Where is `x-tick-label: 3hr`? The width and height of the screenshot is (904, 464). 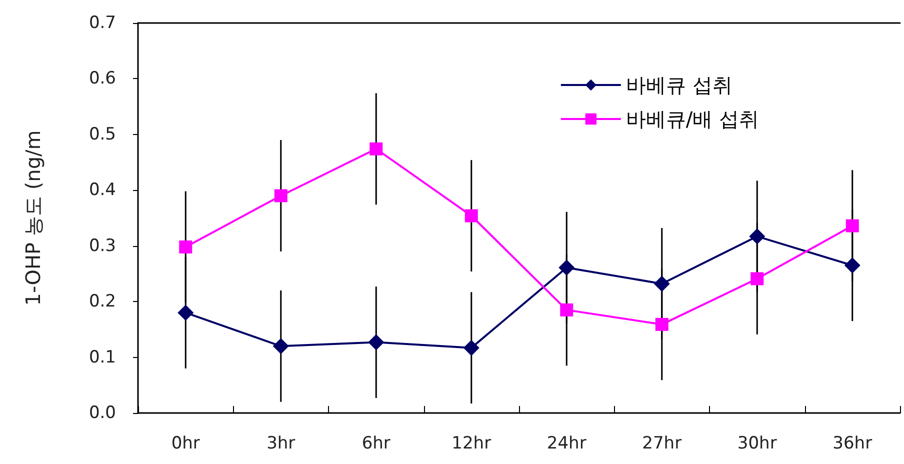
x-tick-label: 3hr is located at coordinates (281, 444).